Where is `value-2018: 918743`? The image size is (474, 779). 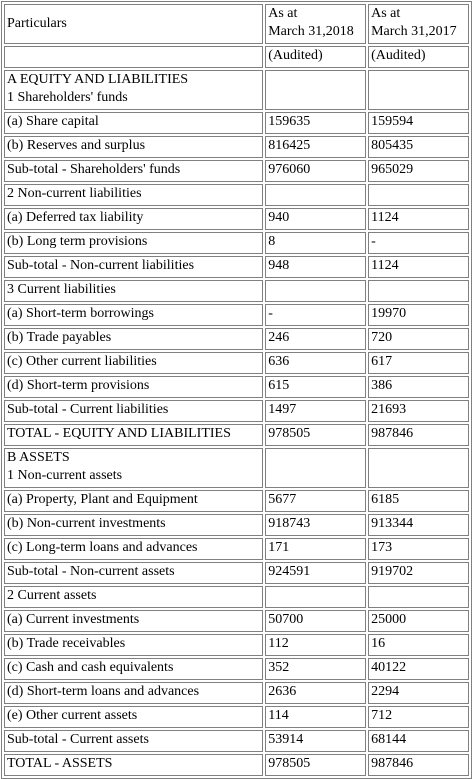
value-2018: 918743 is located at coordinates (316, 525).